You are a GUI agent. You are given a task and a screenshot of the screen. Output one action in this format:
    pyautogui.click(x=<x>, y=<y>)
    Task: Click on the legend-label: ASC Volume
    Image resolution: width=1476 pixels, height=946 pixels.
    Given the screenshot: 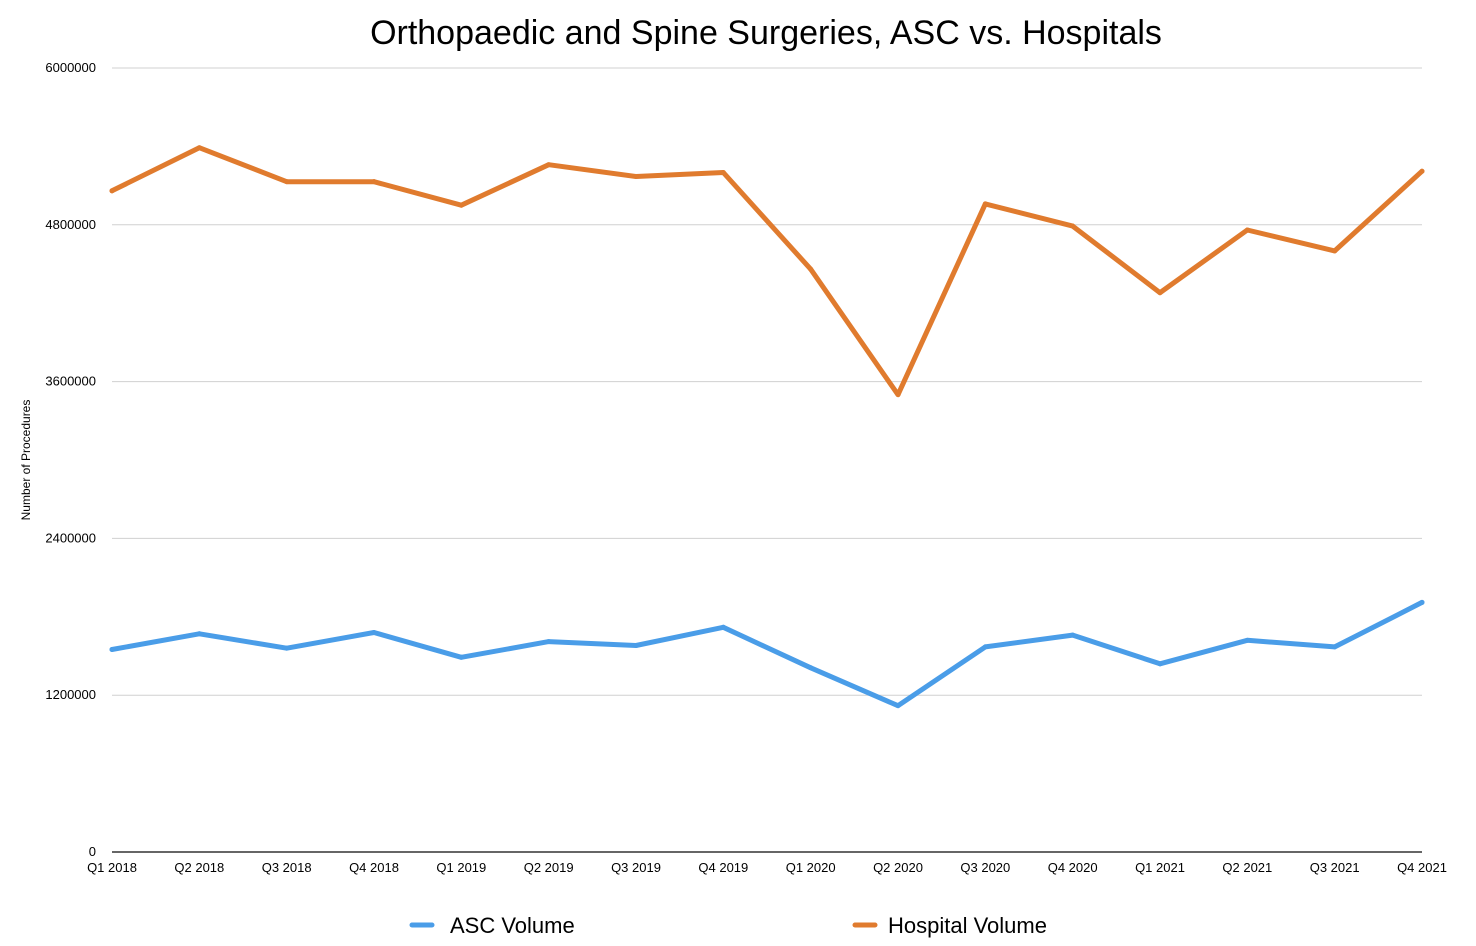 What is the action you would take?
    pyautogui.click(x=512, y=925)
    